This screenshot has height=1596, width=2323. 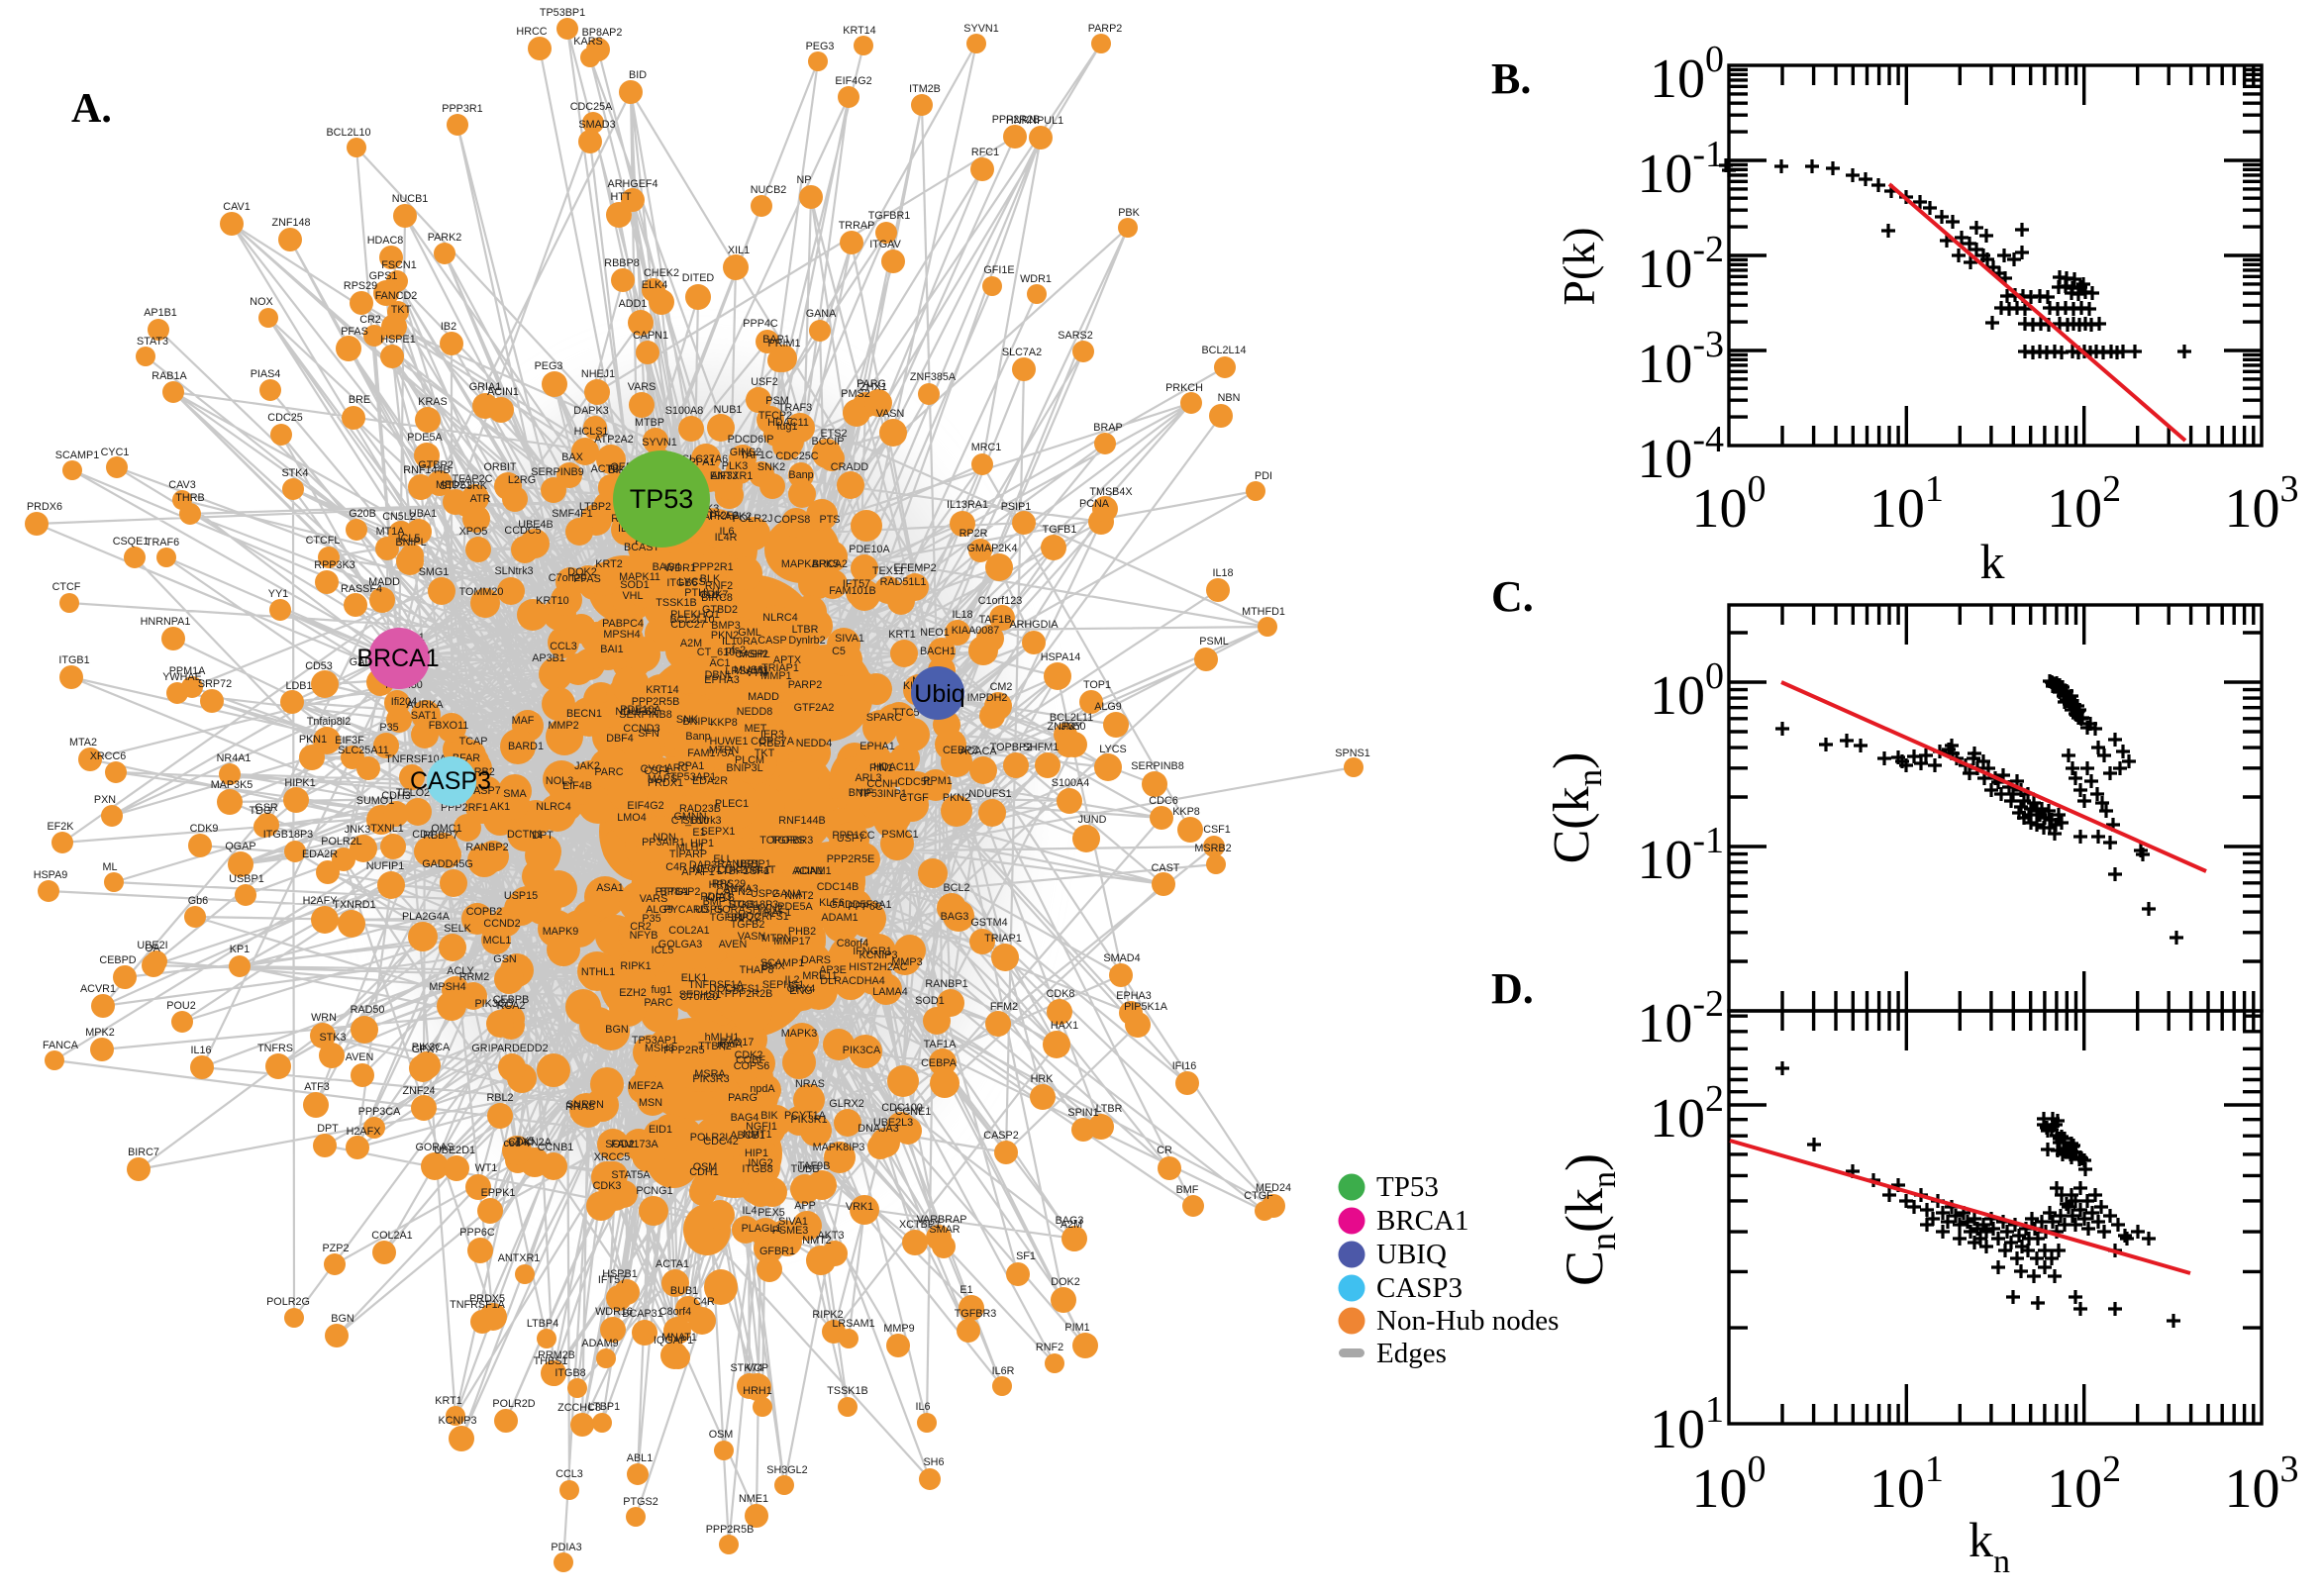 What do you see at coordinates (399, 265) in the screenshot?
I see `svg-text: FSCN1` at bounding box center [399, 265].